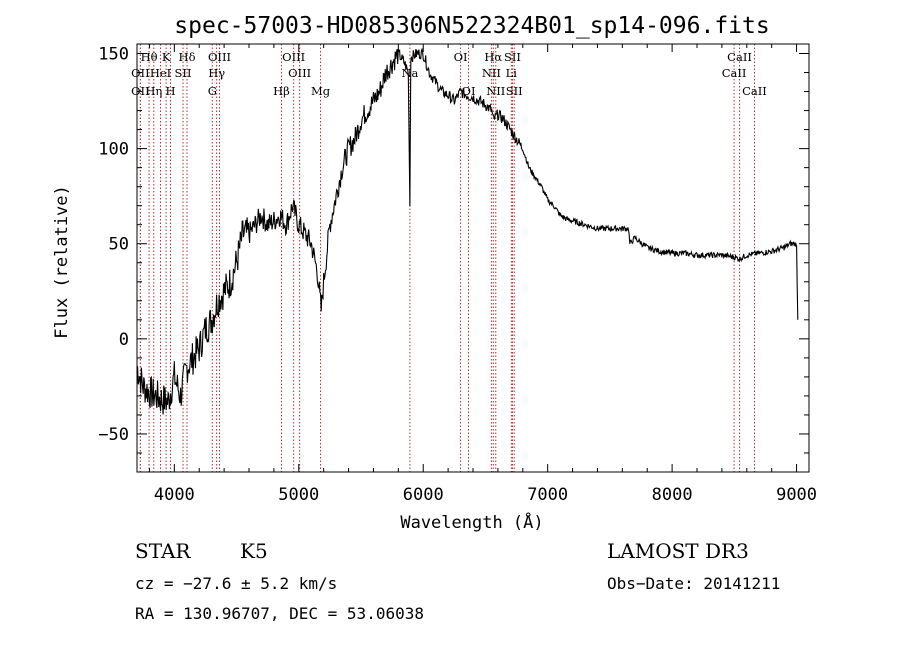 This screenshot has width=900, height=649. Describe the element at coordinates (547, 495) in the screenshot. I see `x-tick-label: 7000` at that location.